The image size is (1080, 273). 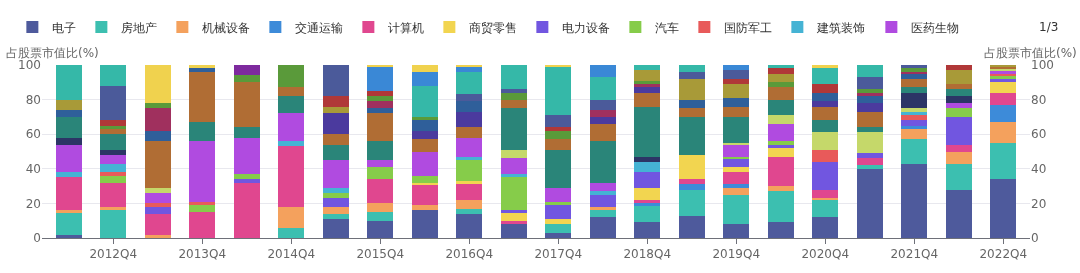 I want to click on x-tick-label: 2021Q4, so click(x=914, y=254).